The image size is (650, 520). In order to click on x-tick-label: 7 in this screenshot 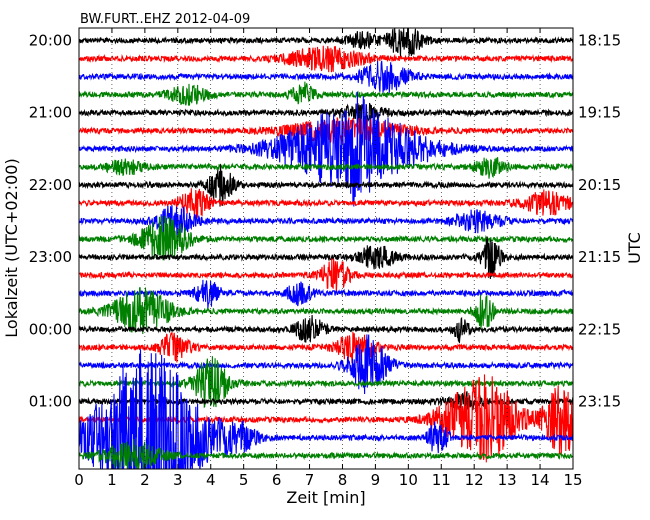, I will do `click(310, 480)`.